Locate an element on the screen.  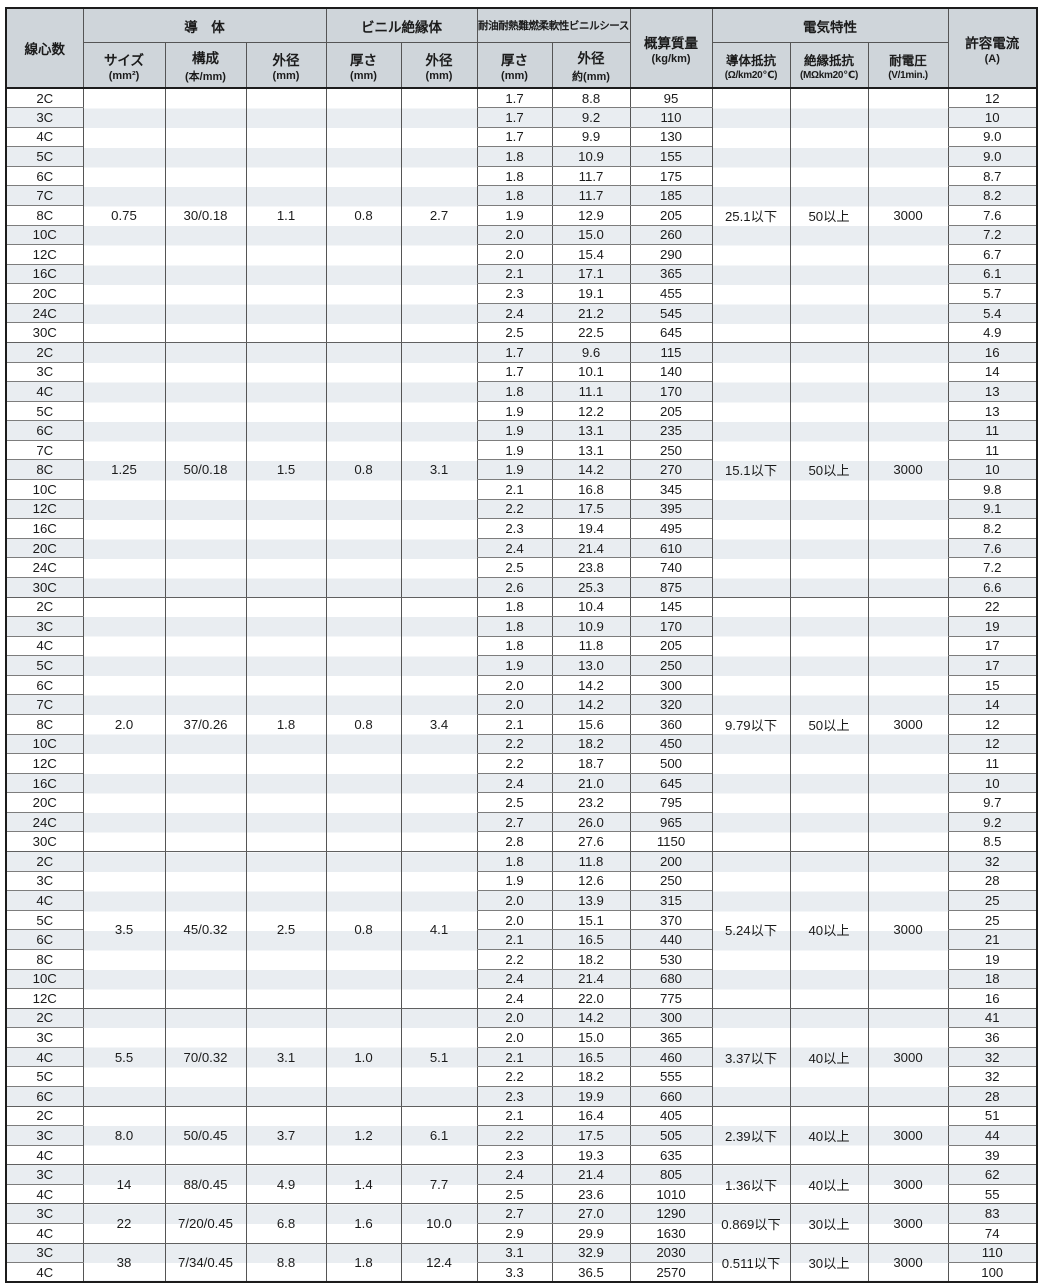
cell-mass: 965 is located at coordinates (670, 822).